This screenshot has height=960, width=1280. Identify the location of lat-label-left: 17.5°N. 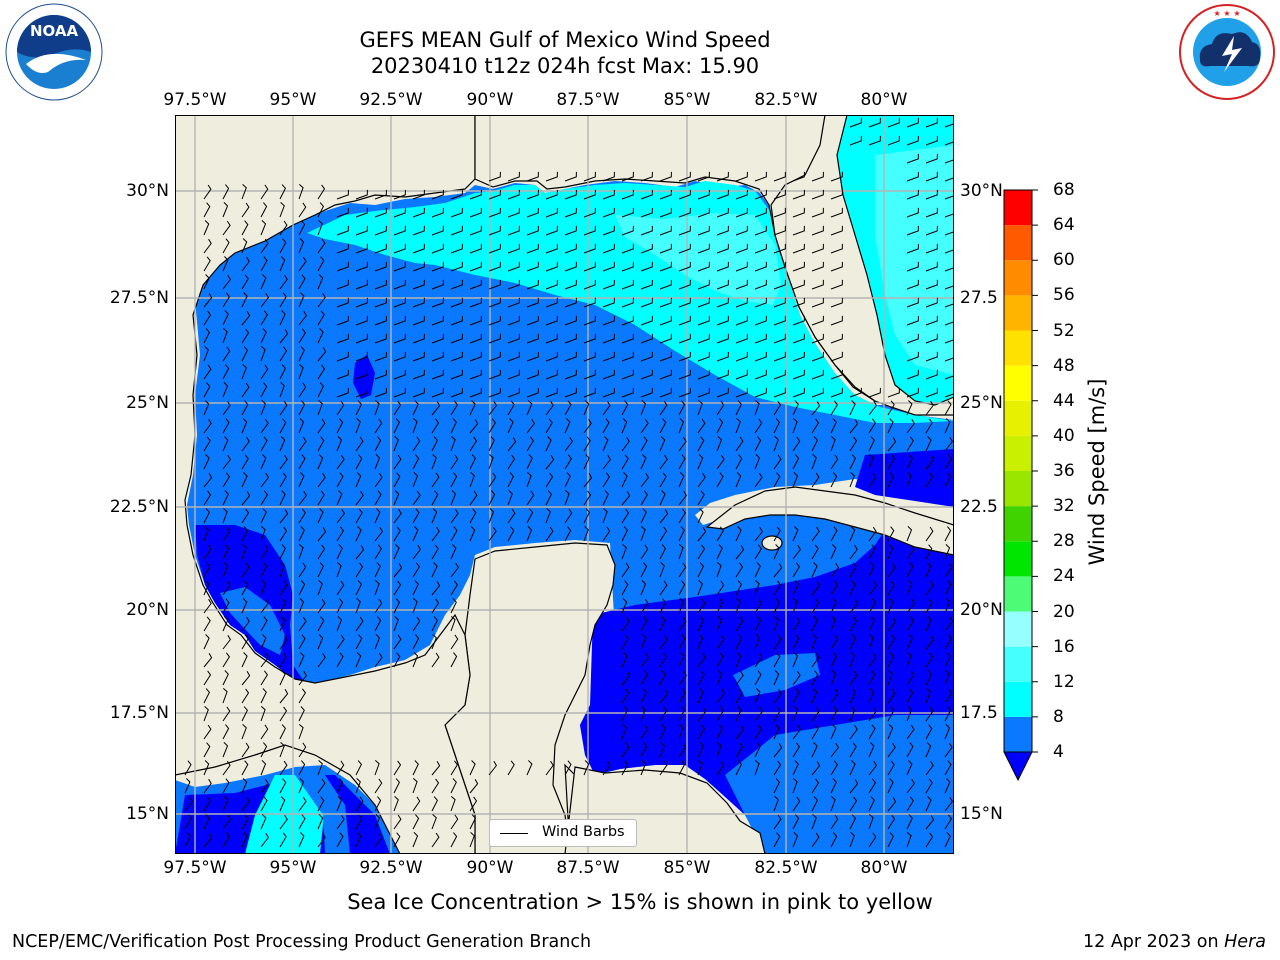
(139, 713).